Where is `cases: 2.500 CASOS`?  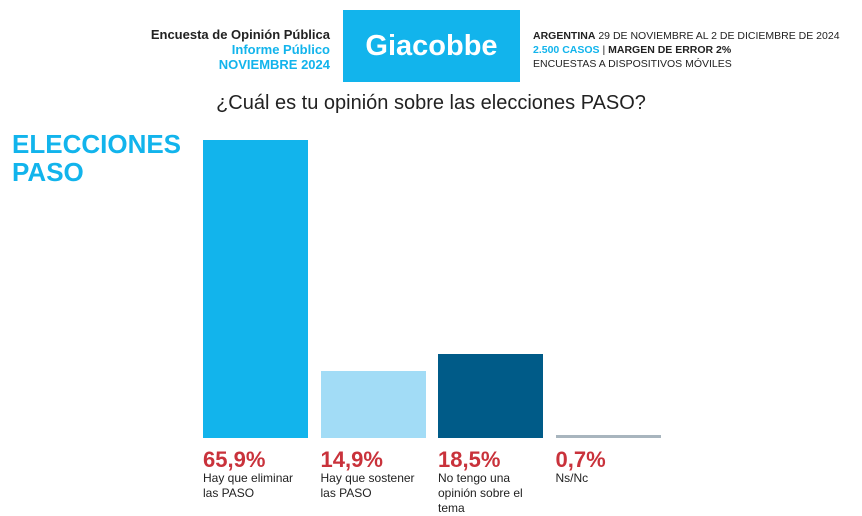 cases: 2.500 CASOS is located at coordinates (566, 50).